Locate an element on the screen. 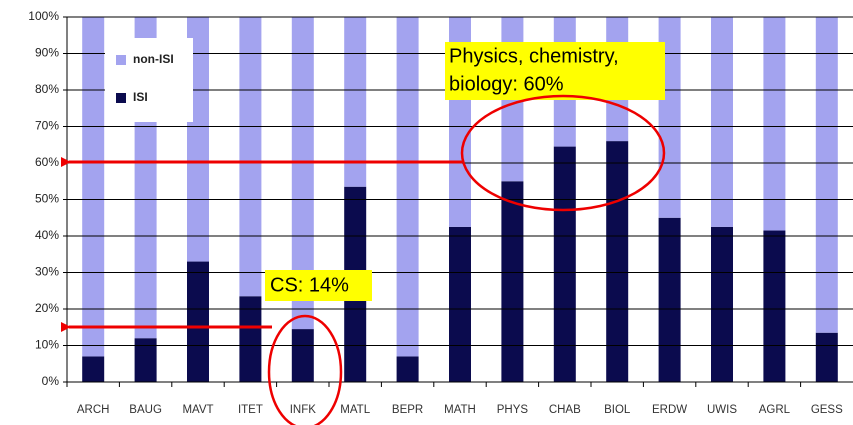 Image resolution: width=853 pixels, height=425 pixels. y-tick-label: 30% is located at coordinates (47, 272).